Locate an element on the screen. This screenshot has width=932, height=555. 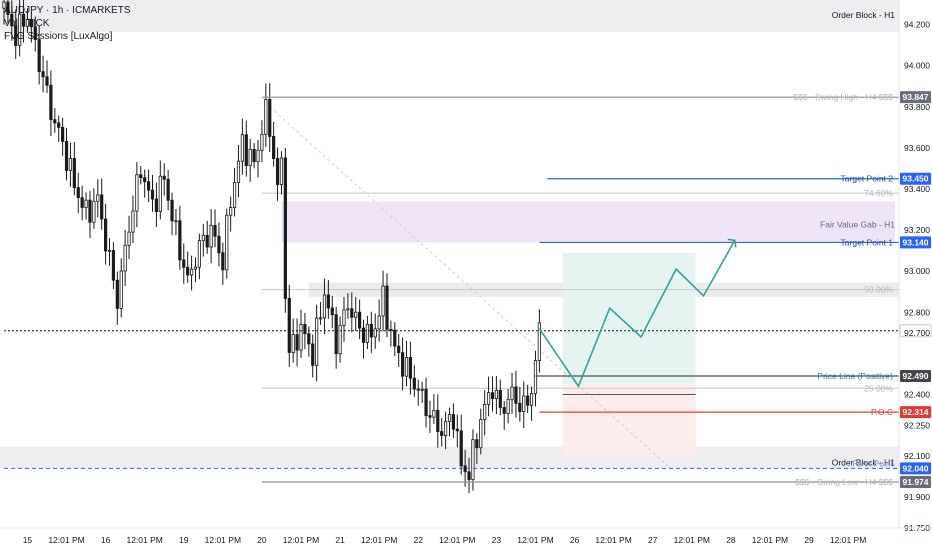
y-tick-label: 92.400 is located at coordinates (917, 394).